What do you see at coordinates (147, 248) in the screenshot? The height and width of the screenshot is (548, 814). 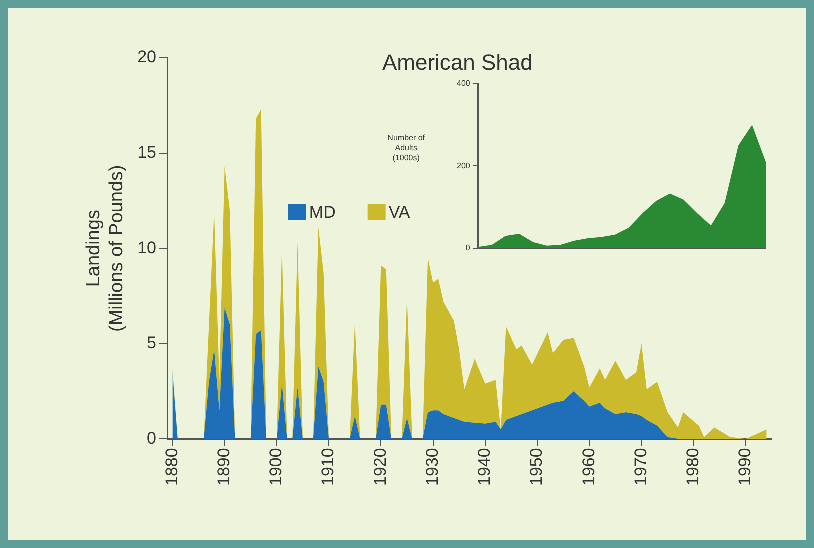 I see `y-tick-label: 10` at bounding box center [147, 248].